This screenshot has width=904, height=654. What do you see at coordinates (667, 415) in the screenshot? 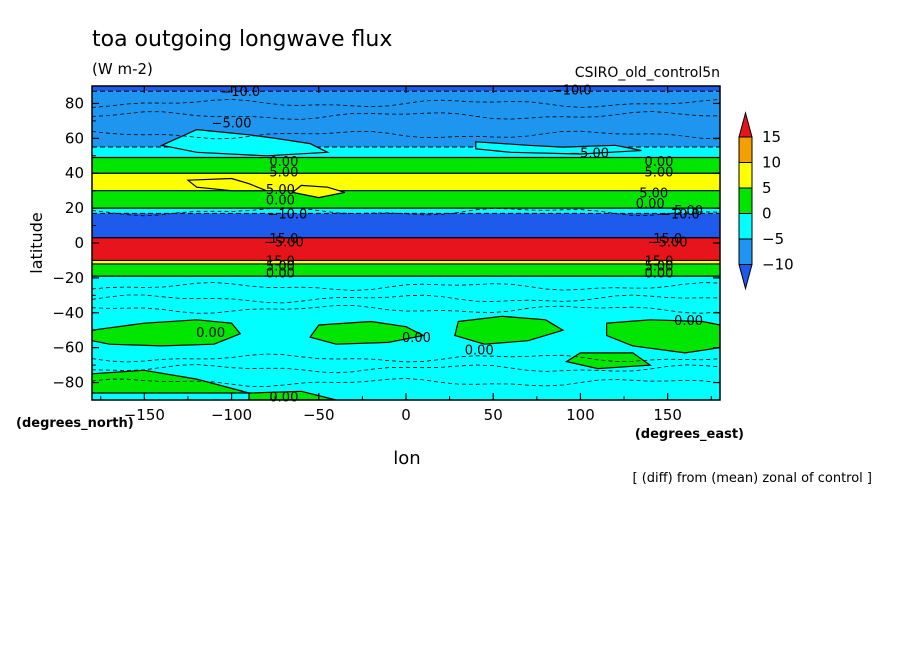
I see `x-tick-label-6: 150` at bounding box center [667, 415].